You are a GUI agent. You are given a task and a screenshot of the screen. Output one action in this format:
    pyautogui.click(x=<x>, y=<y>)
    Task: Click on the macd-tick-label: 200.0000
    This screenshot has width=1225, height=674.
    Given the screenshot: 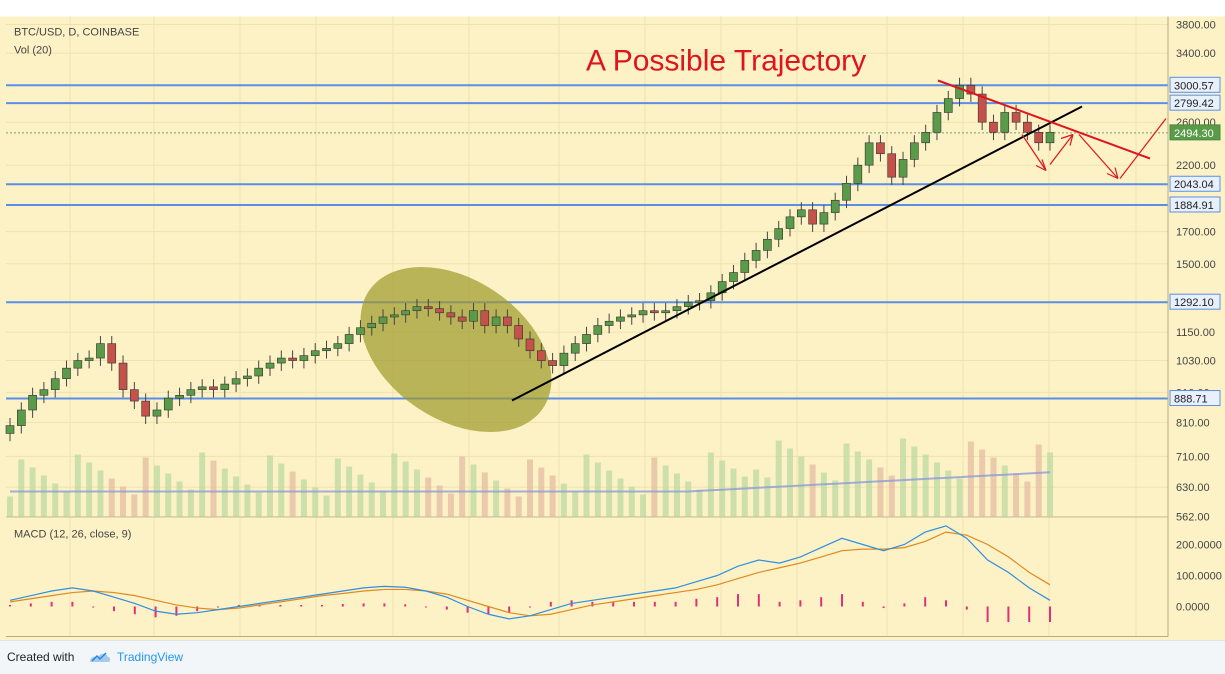 What is the action you would take?
    pyautogui.click(x=1199, y=546)
    